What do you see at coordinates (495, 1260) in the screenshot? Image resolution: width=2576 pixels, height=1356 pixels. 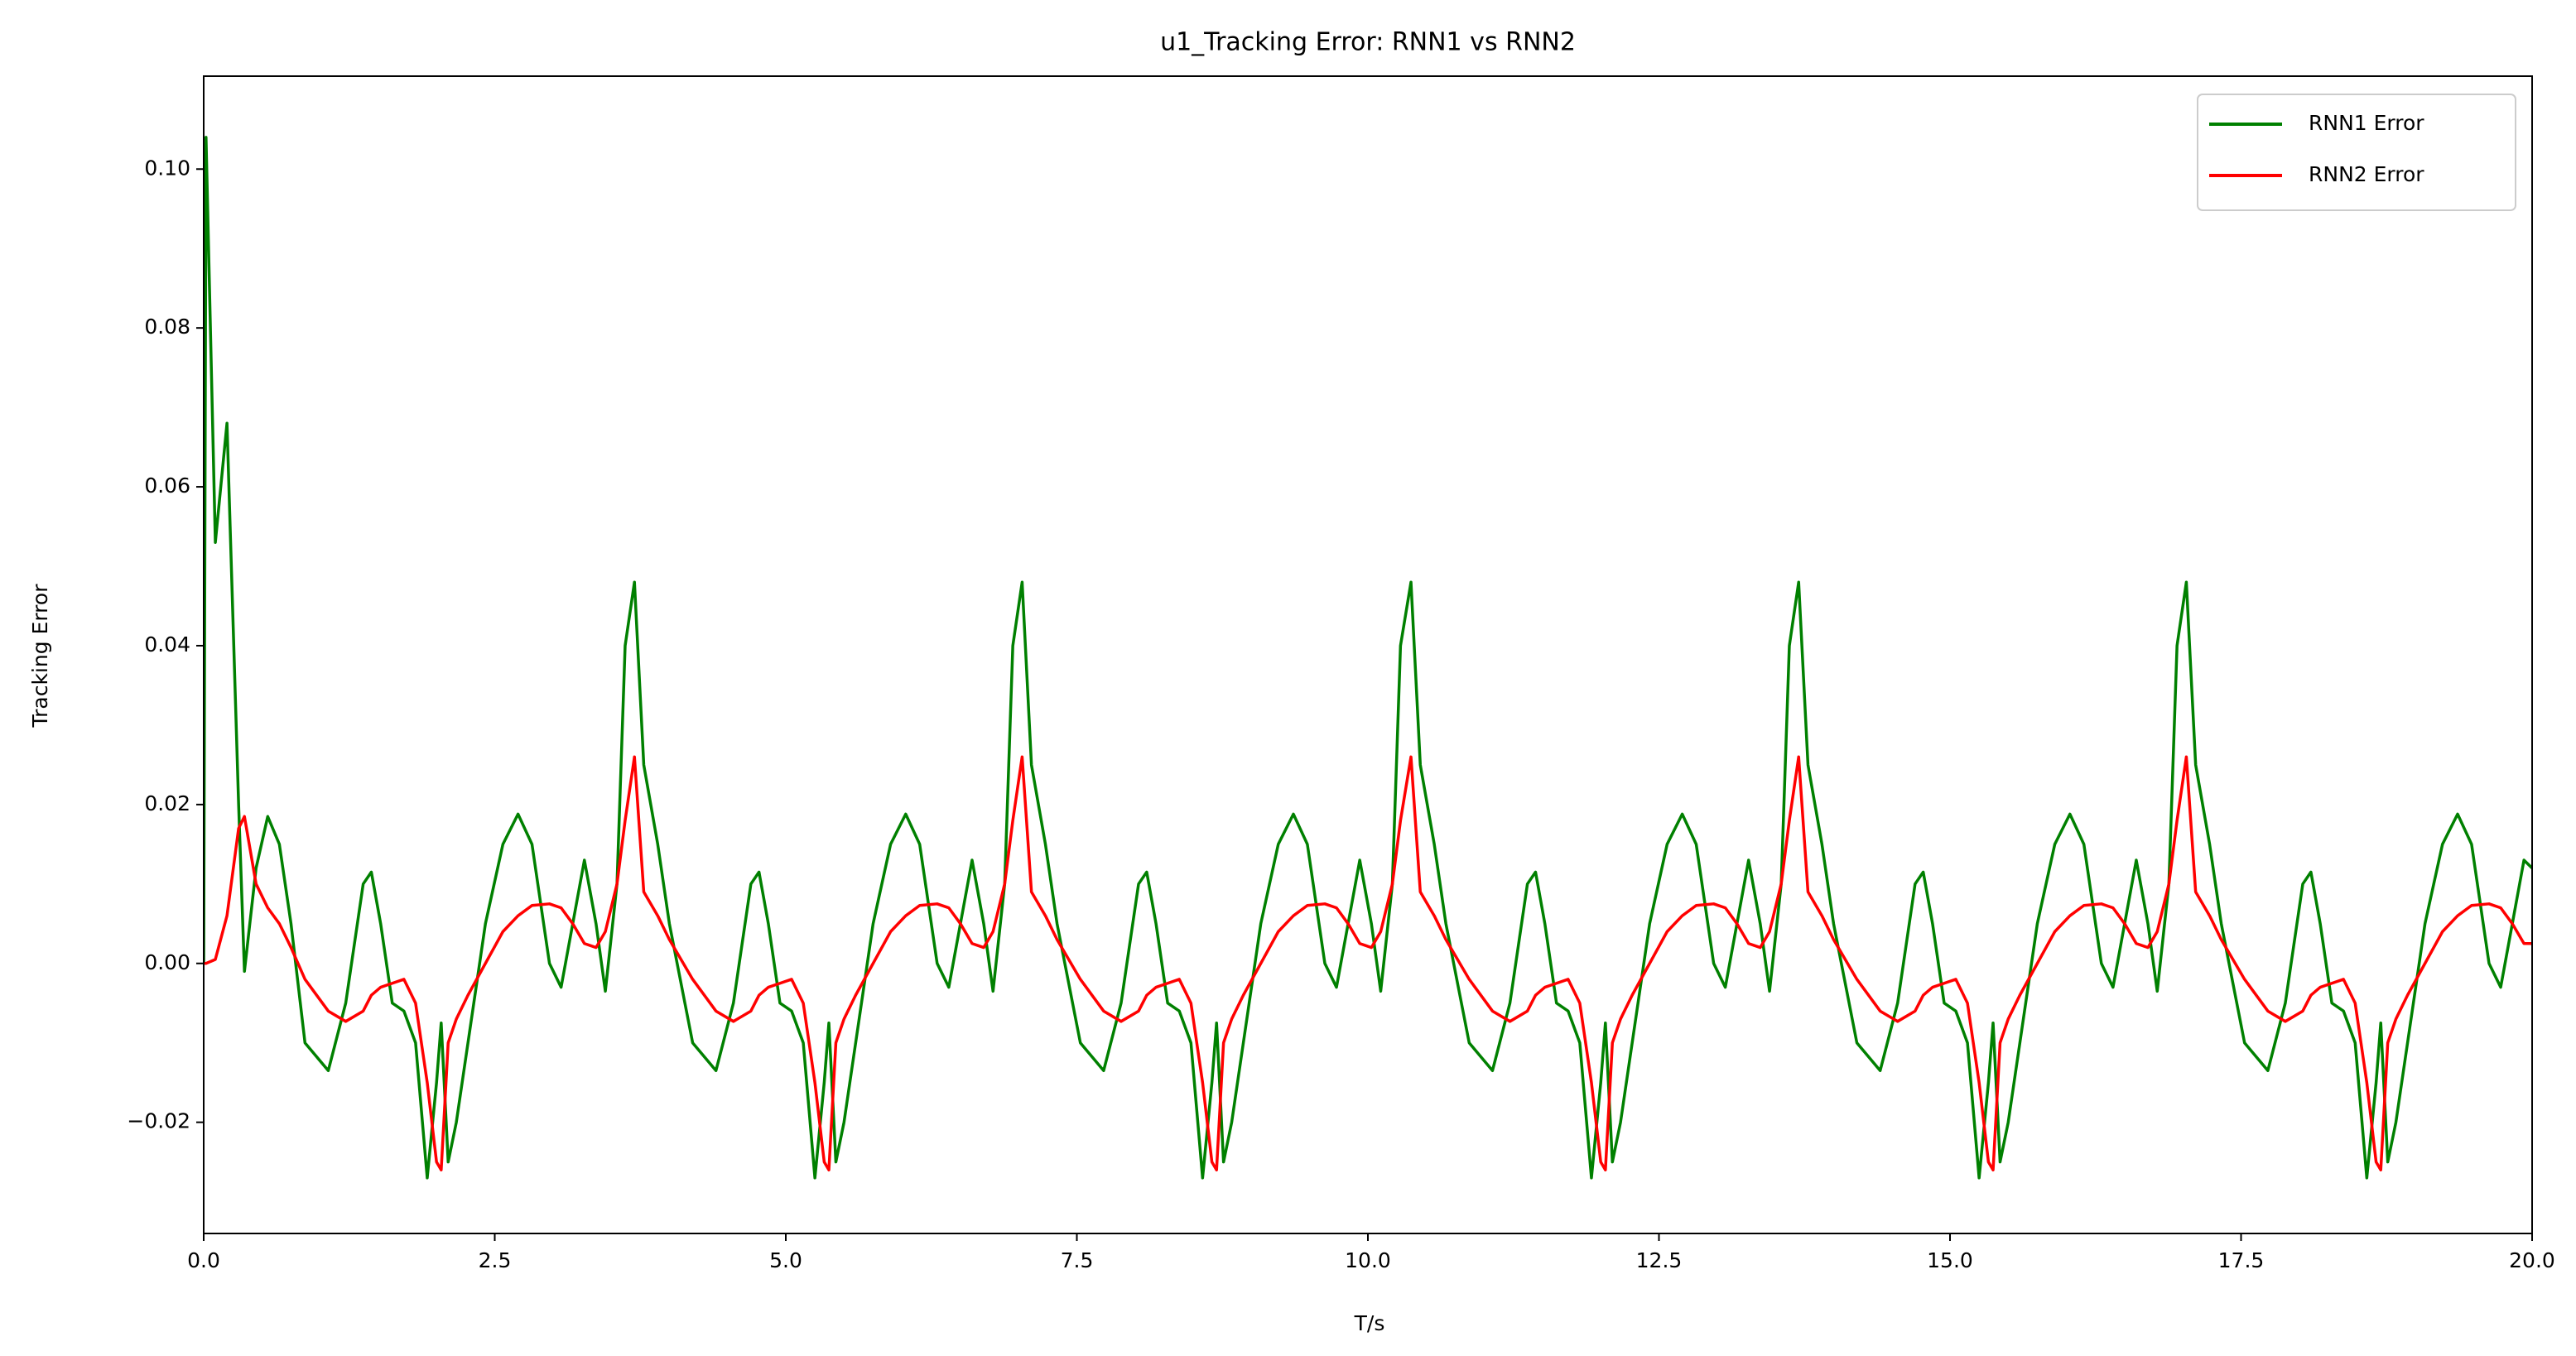 I see `x-tick-label: 2.5` at bounding box center [495, 1260].